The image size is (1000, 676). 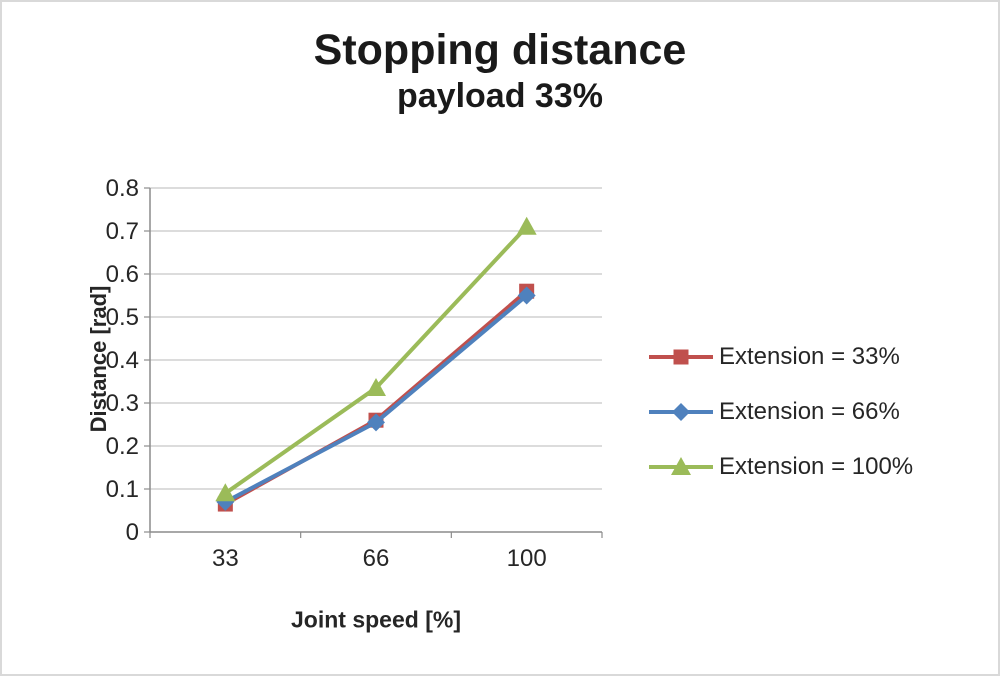 What do you see at coordinates (809, 411) in the screenshot?
I see `legend-label-extension-66: Extension = 66%` at bounding box center [809, 411].